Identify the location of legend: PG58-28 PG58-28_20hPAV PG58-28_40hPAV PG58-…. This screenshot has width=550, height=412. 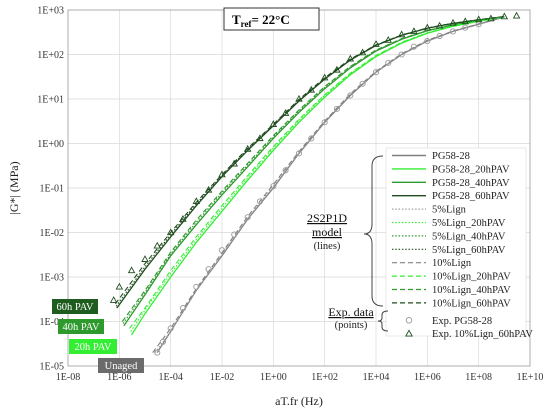
(459, 243).